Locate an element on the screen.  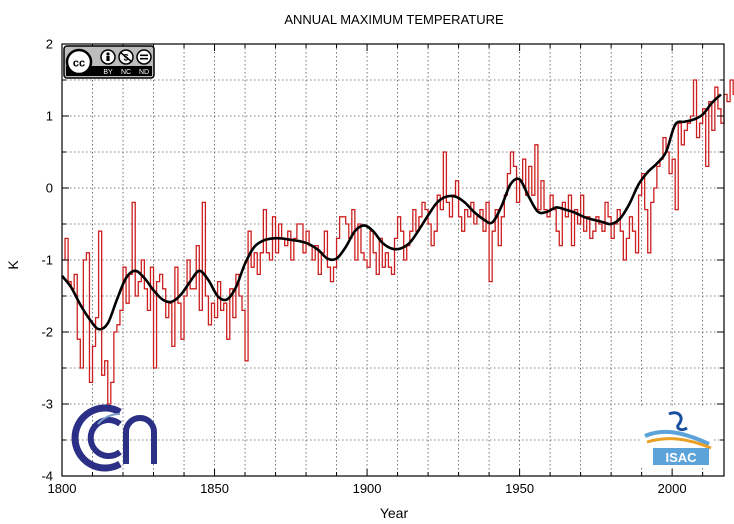
license-badge: cc $ BY NC ND is located at coordinates (109, 62).